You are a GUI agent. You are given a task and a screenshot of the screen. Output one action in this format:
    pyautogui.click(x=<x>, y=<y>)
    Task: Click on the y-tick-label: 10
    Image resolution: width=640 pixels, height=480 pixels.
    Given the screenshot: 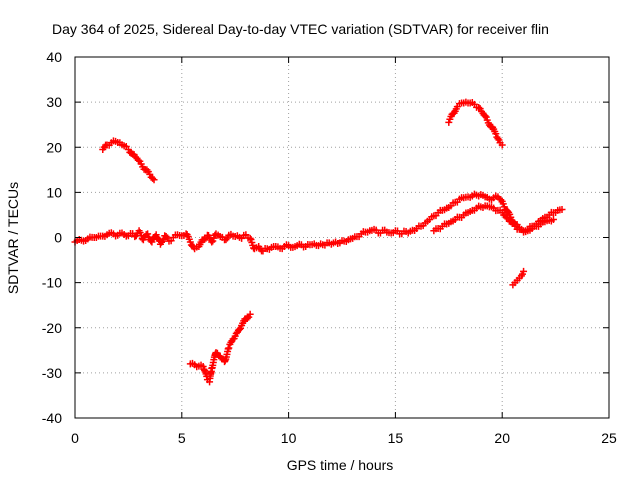 What is the action you would take?
    pyautogui.click(x=54, y=192)
    